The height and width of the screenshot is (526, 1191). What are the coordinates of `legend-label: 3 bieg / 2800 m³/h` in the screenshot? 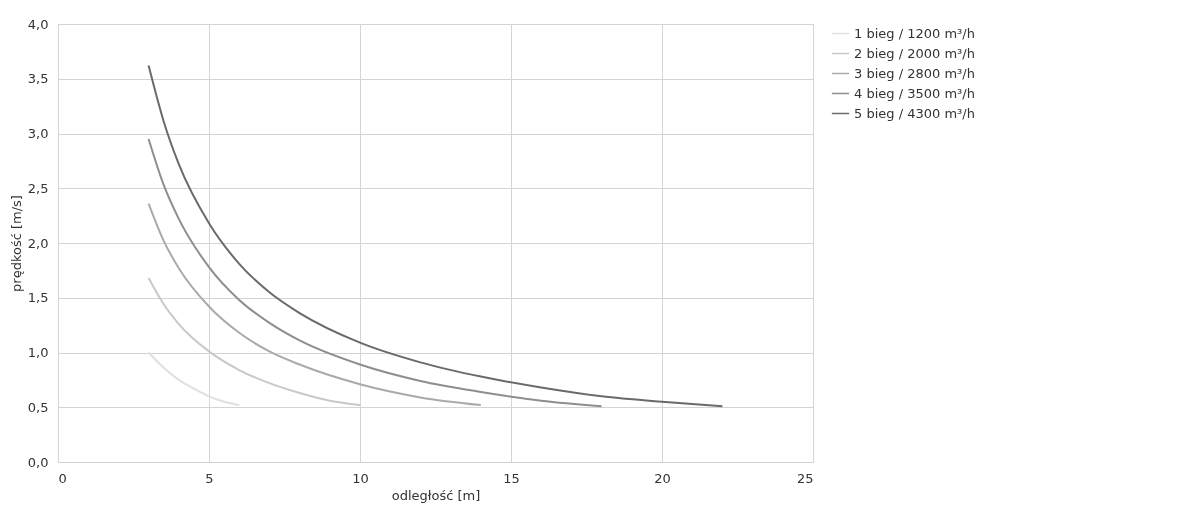 It's located at (914, 73).